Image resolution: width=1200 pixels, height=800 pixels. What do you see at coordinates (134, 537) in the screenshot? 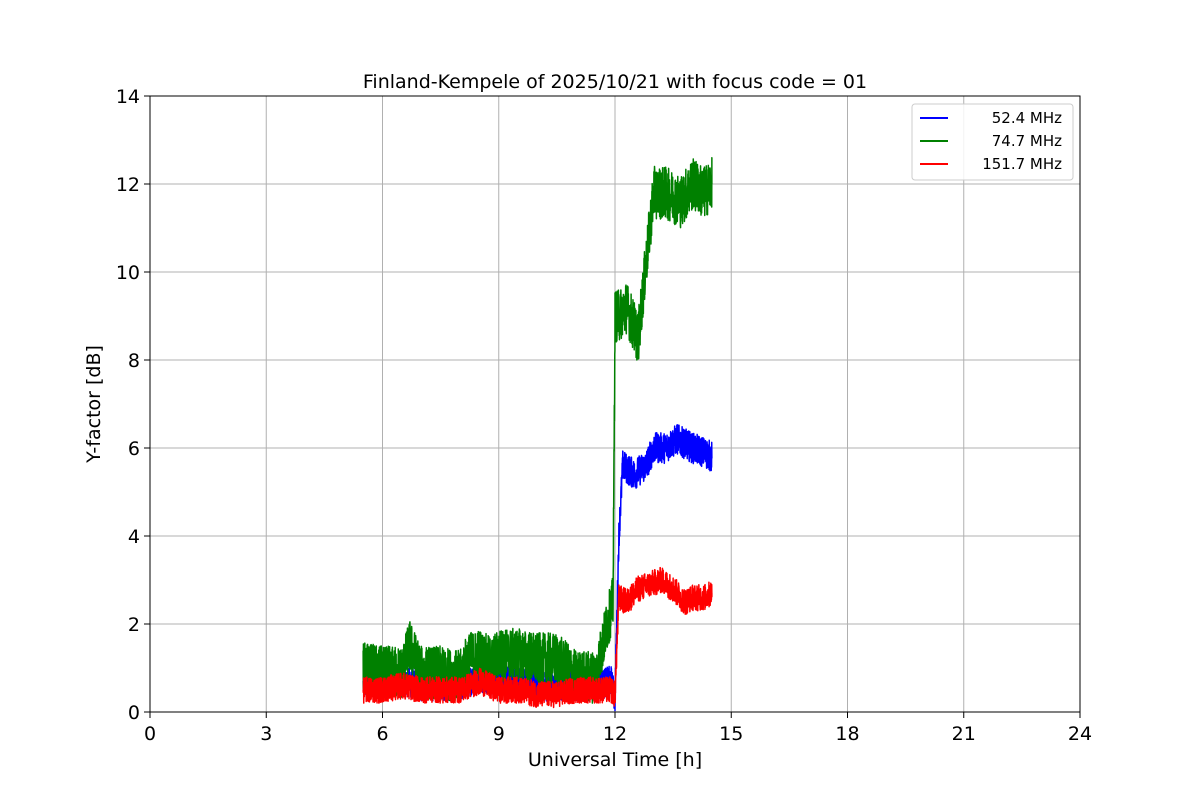
I see `y-tick-label: 4` at bounding box center [134, 537].